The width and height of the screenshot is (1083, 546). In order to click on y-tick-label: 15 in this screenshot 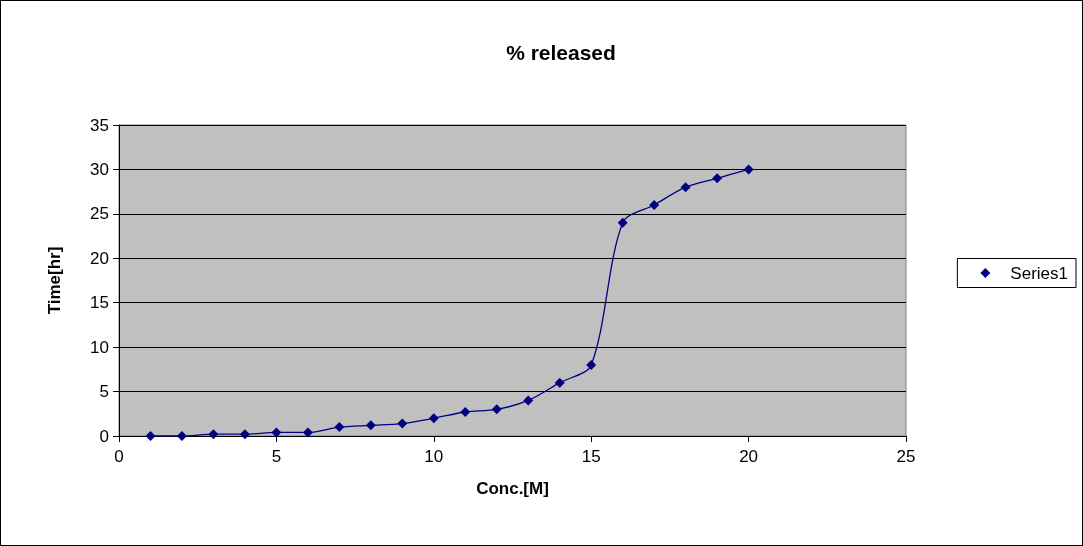, I will do `click(99, 303)`.